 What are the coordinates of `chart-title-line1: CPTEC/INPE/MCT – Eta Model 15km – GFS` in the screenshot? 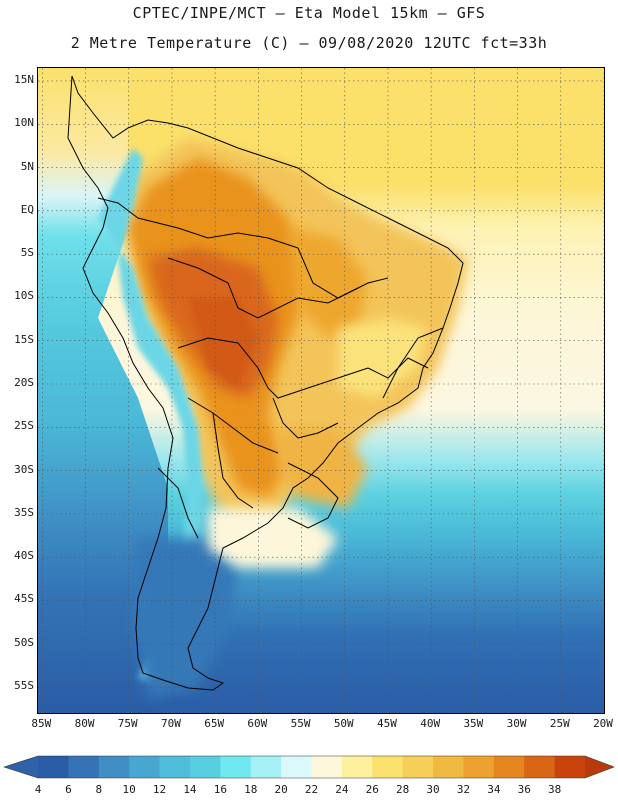 It's located at (309, 13).